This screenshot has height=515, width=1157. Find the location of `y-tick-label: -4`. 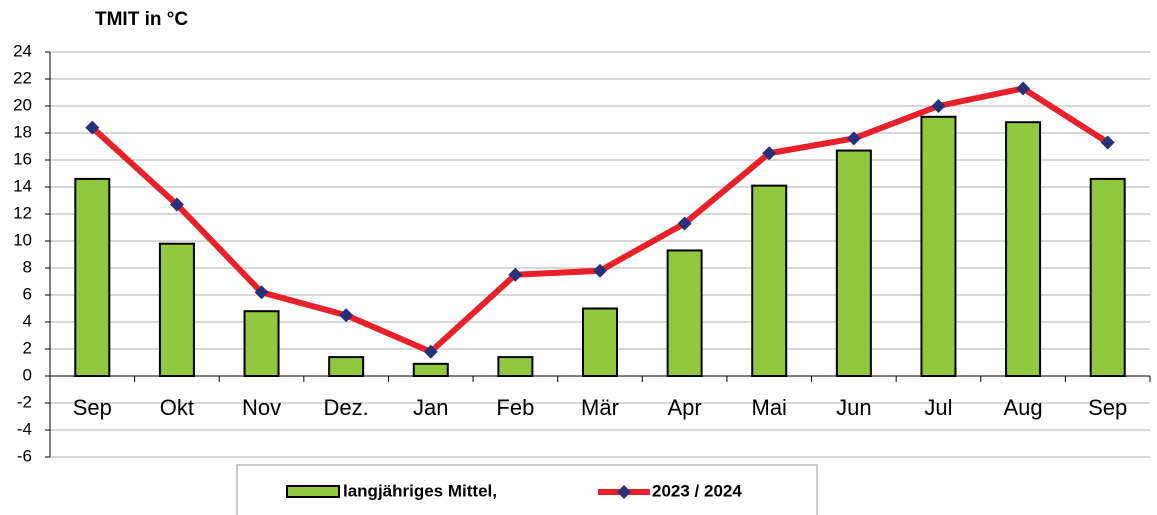

y-tick-label: -4 is located at coordinates (24, 428).